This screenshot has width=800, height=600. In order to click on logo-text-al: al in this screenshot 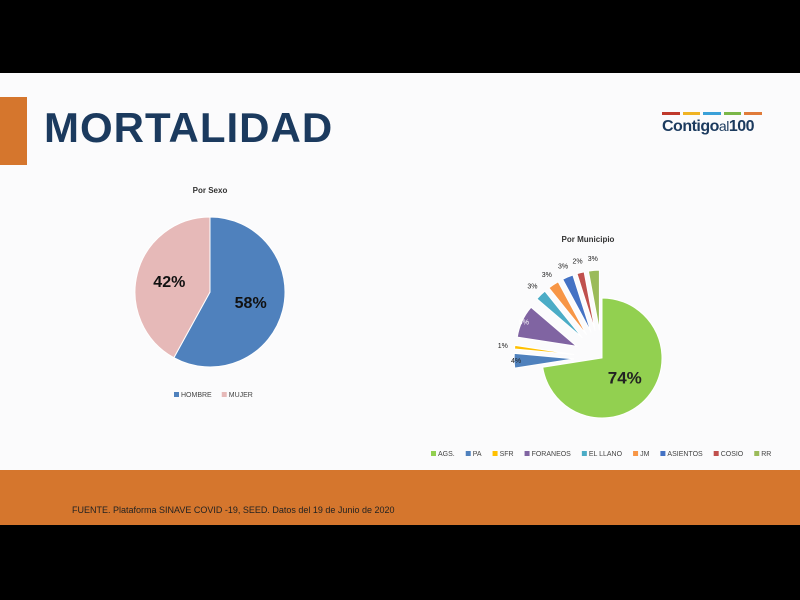, I will do `click(723, 126)`.